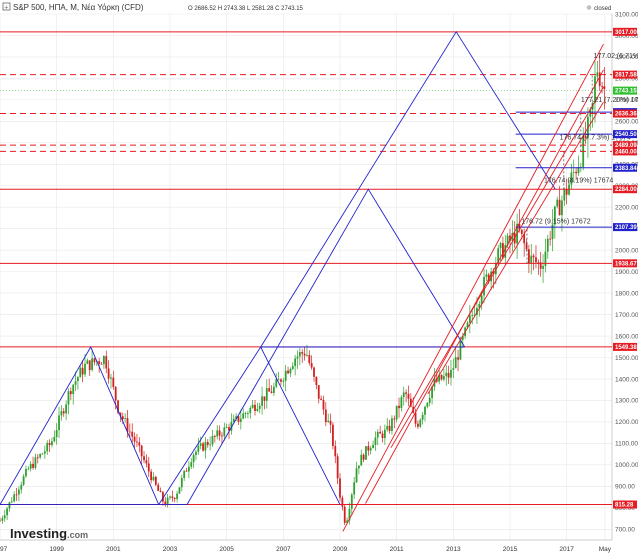  I want to click on trend-line, so click(515, 248).